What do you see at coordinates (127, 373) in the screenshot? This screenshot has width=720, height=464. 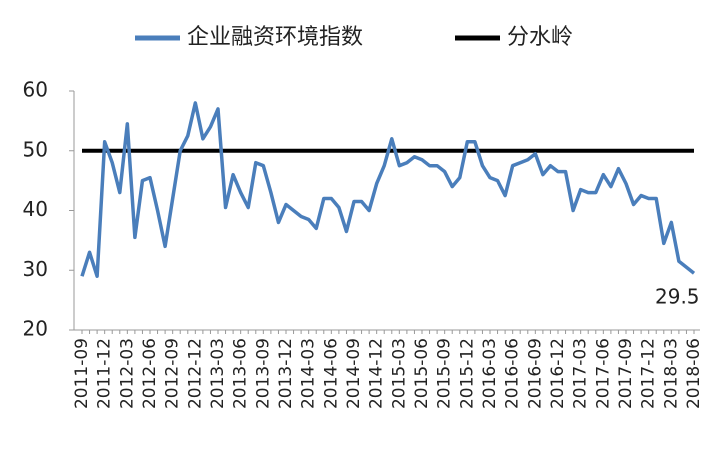 I see `x-tick-label: 2012-03` at bounding box center [127, 373].